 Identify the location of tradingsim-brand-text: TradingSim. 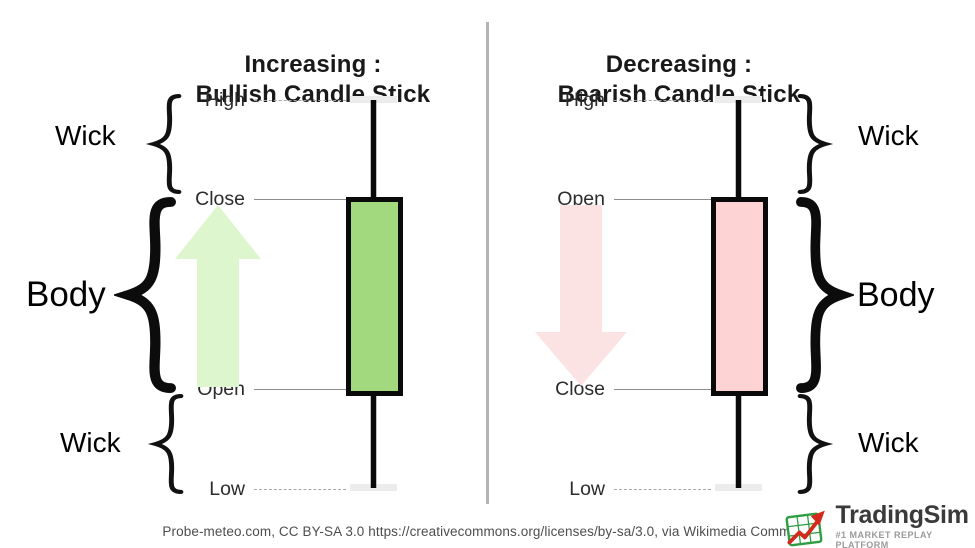
(902, 515).